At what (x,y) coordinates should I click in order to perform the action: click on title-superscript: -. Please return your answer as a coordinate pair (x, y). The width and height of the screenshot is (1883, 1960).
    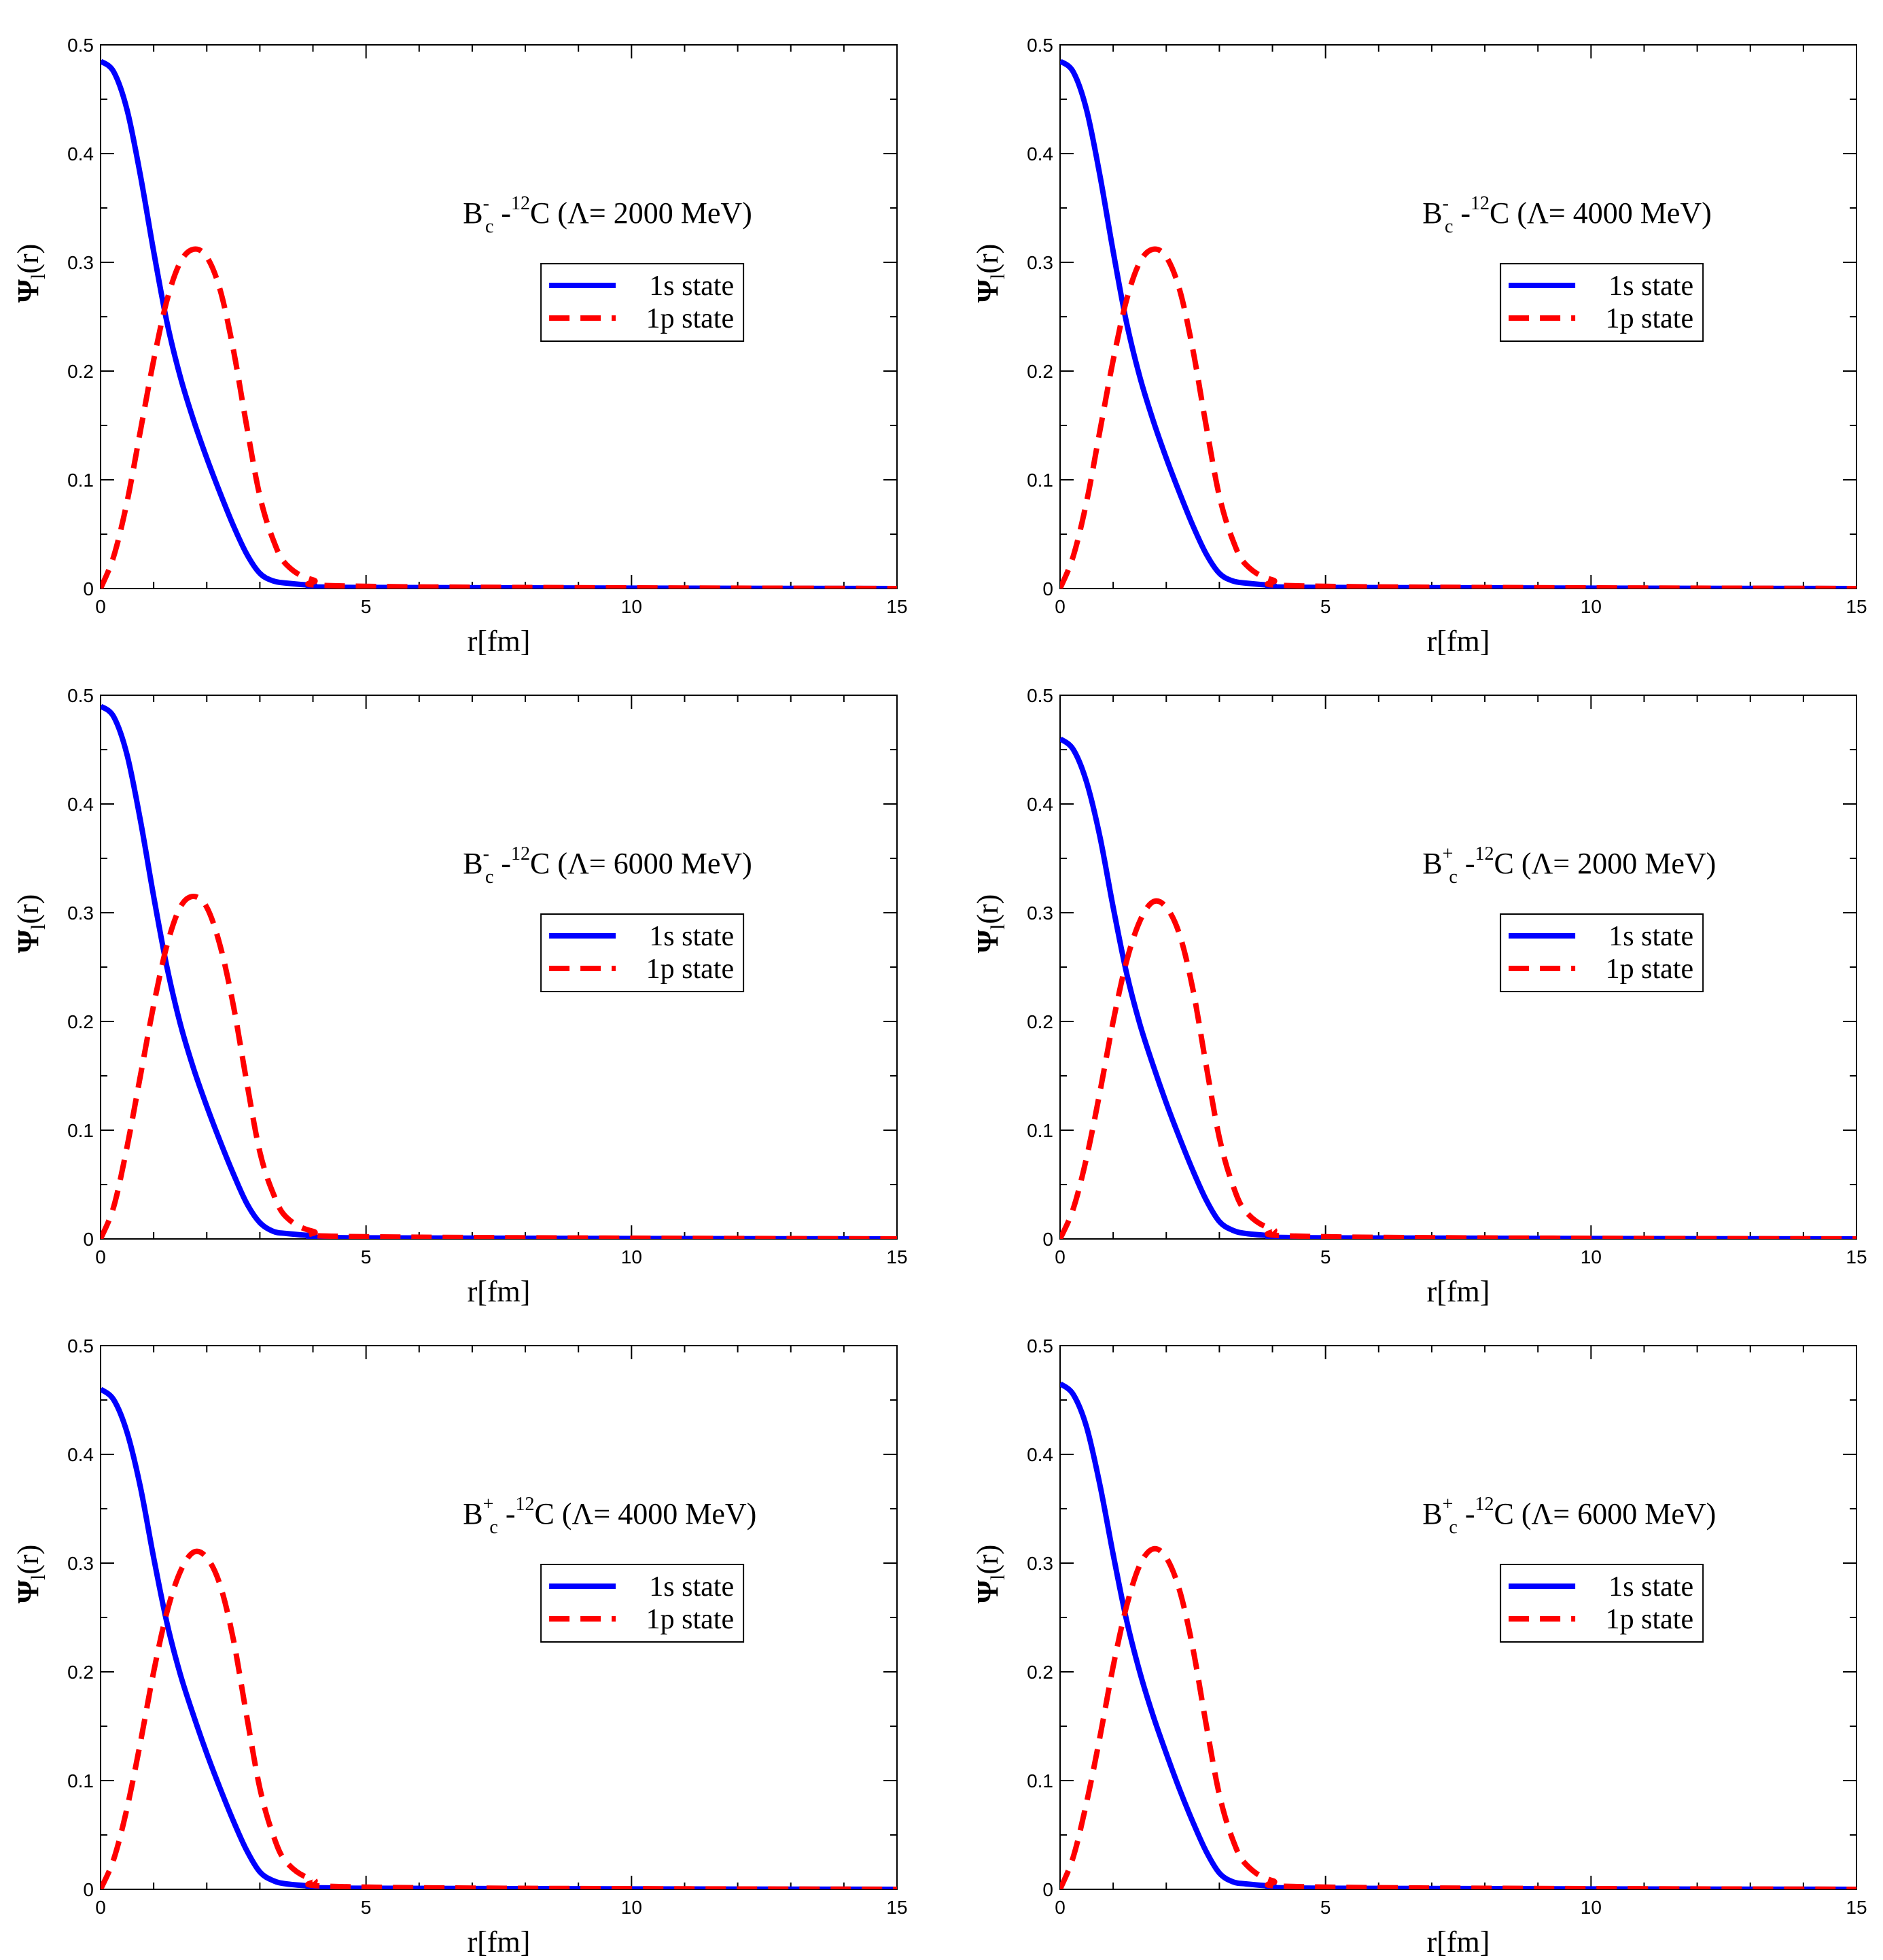
    Looking at the image, I should click on (486, 204).